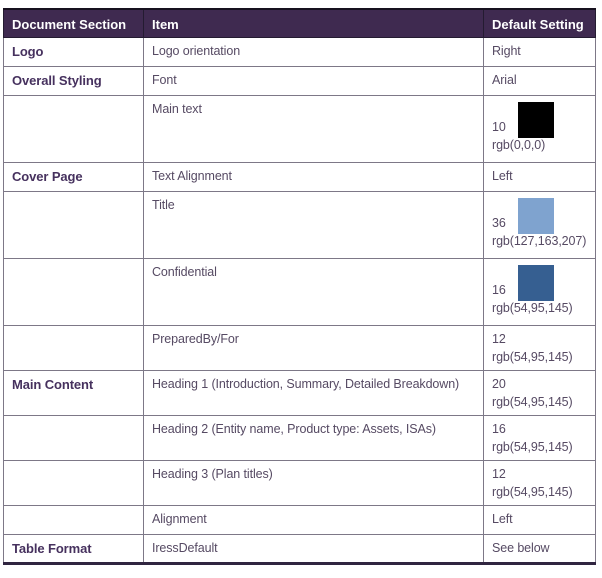 Image resolution: width=602 pixels, height=578 pixels. I want to click on section-cell: Cover Page, so click(73, 177).